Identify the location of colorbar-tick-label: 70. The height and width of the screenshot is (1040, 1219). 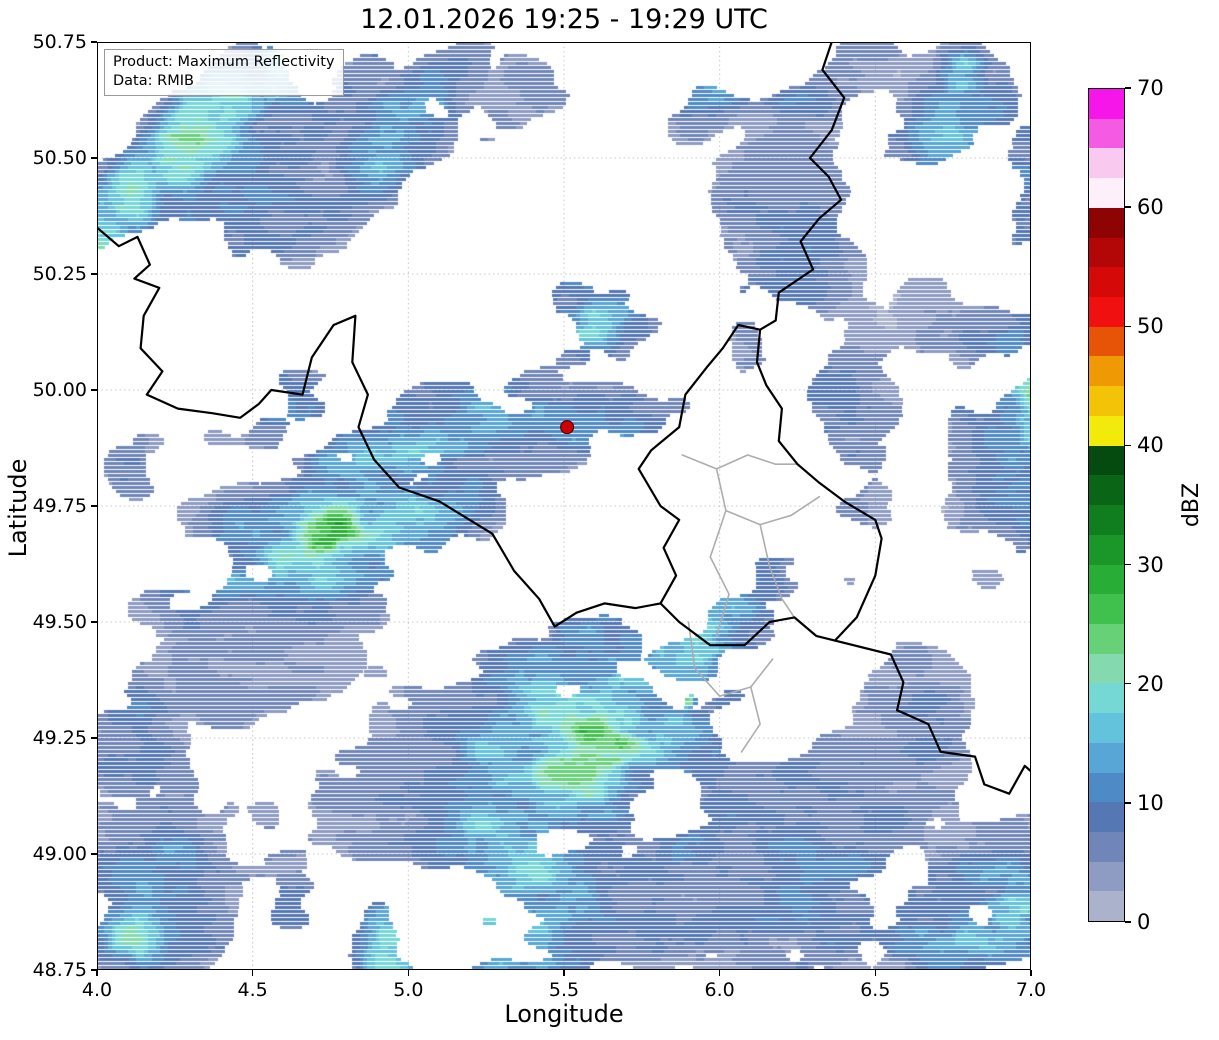
(1150, 88).